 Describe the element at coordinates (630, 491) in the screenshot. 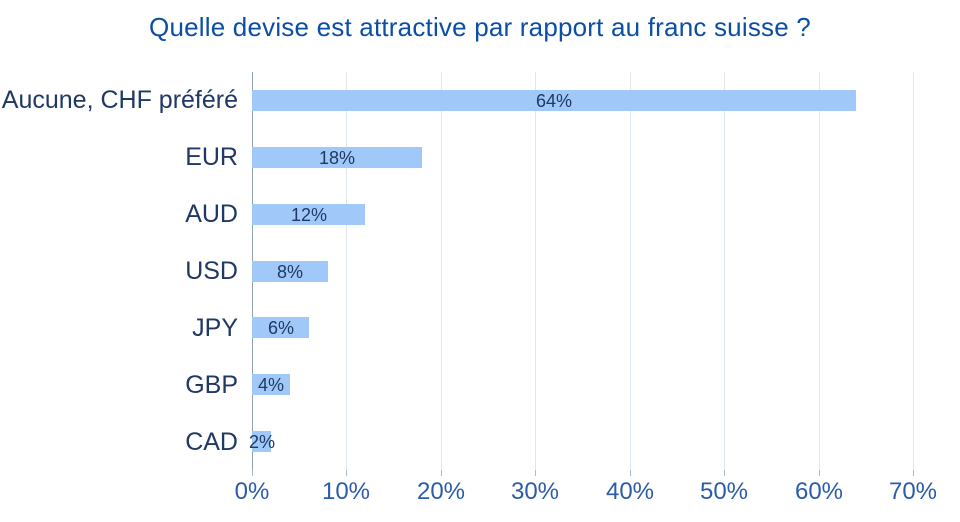

I see `x-tick-label: 40%` at that location.